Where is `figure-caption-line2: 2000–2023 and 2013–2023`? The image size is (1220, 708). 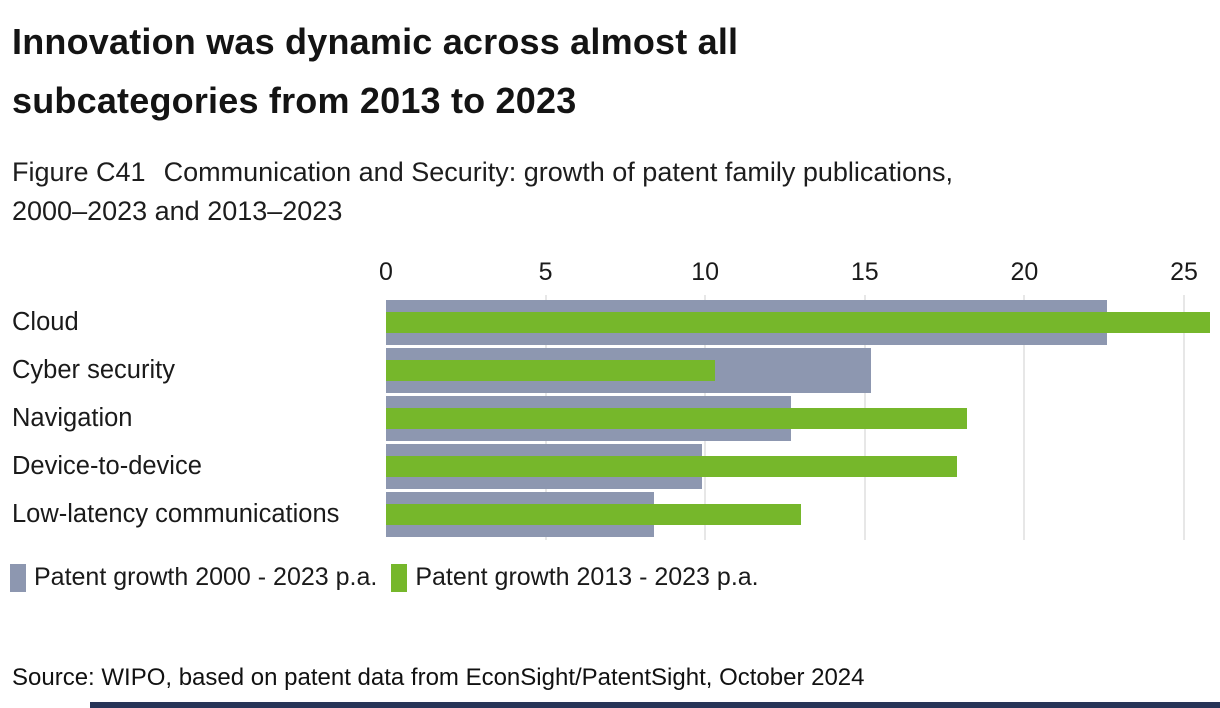 figure-caption-line2: 2000–2023 and 2013–2023 is located at coordinates (177, 211).